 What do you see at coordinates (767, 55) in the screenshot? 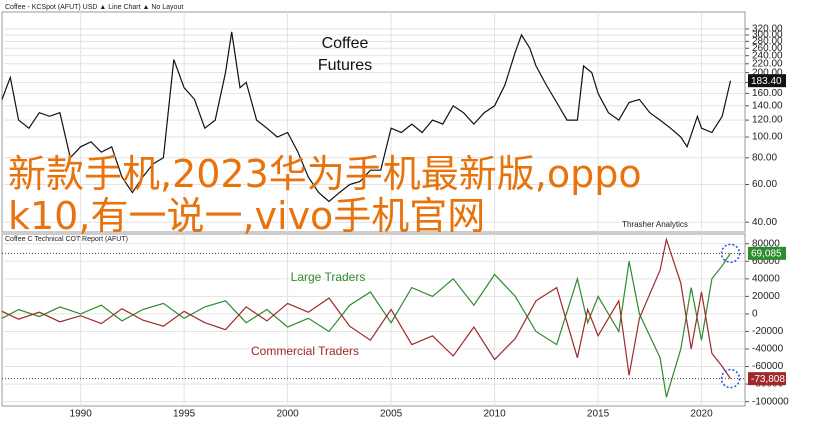
I see `y-tick-label: 240.00` at bounding box center [767, 55].